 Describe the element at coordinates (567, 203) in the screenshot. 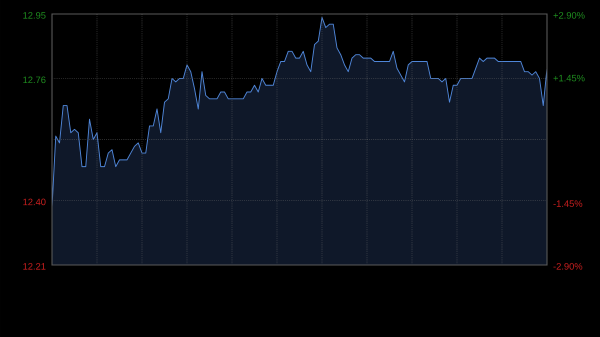

I see `y2-tick-label: -1.45%` at that location.